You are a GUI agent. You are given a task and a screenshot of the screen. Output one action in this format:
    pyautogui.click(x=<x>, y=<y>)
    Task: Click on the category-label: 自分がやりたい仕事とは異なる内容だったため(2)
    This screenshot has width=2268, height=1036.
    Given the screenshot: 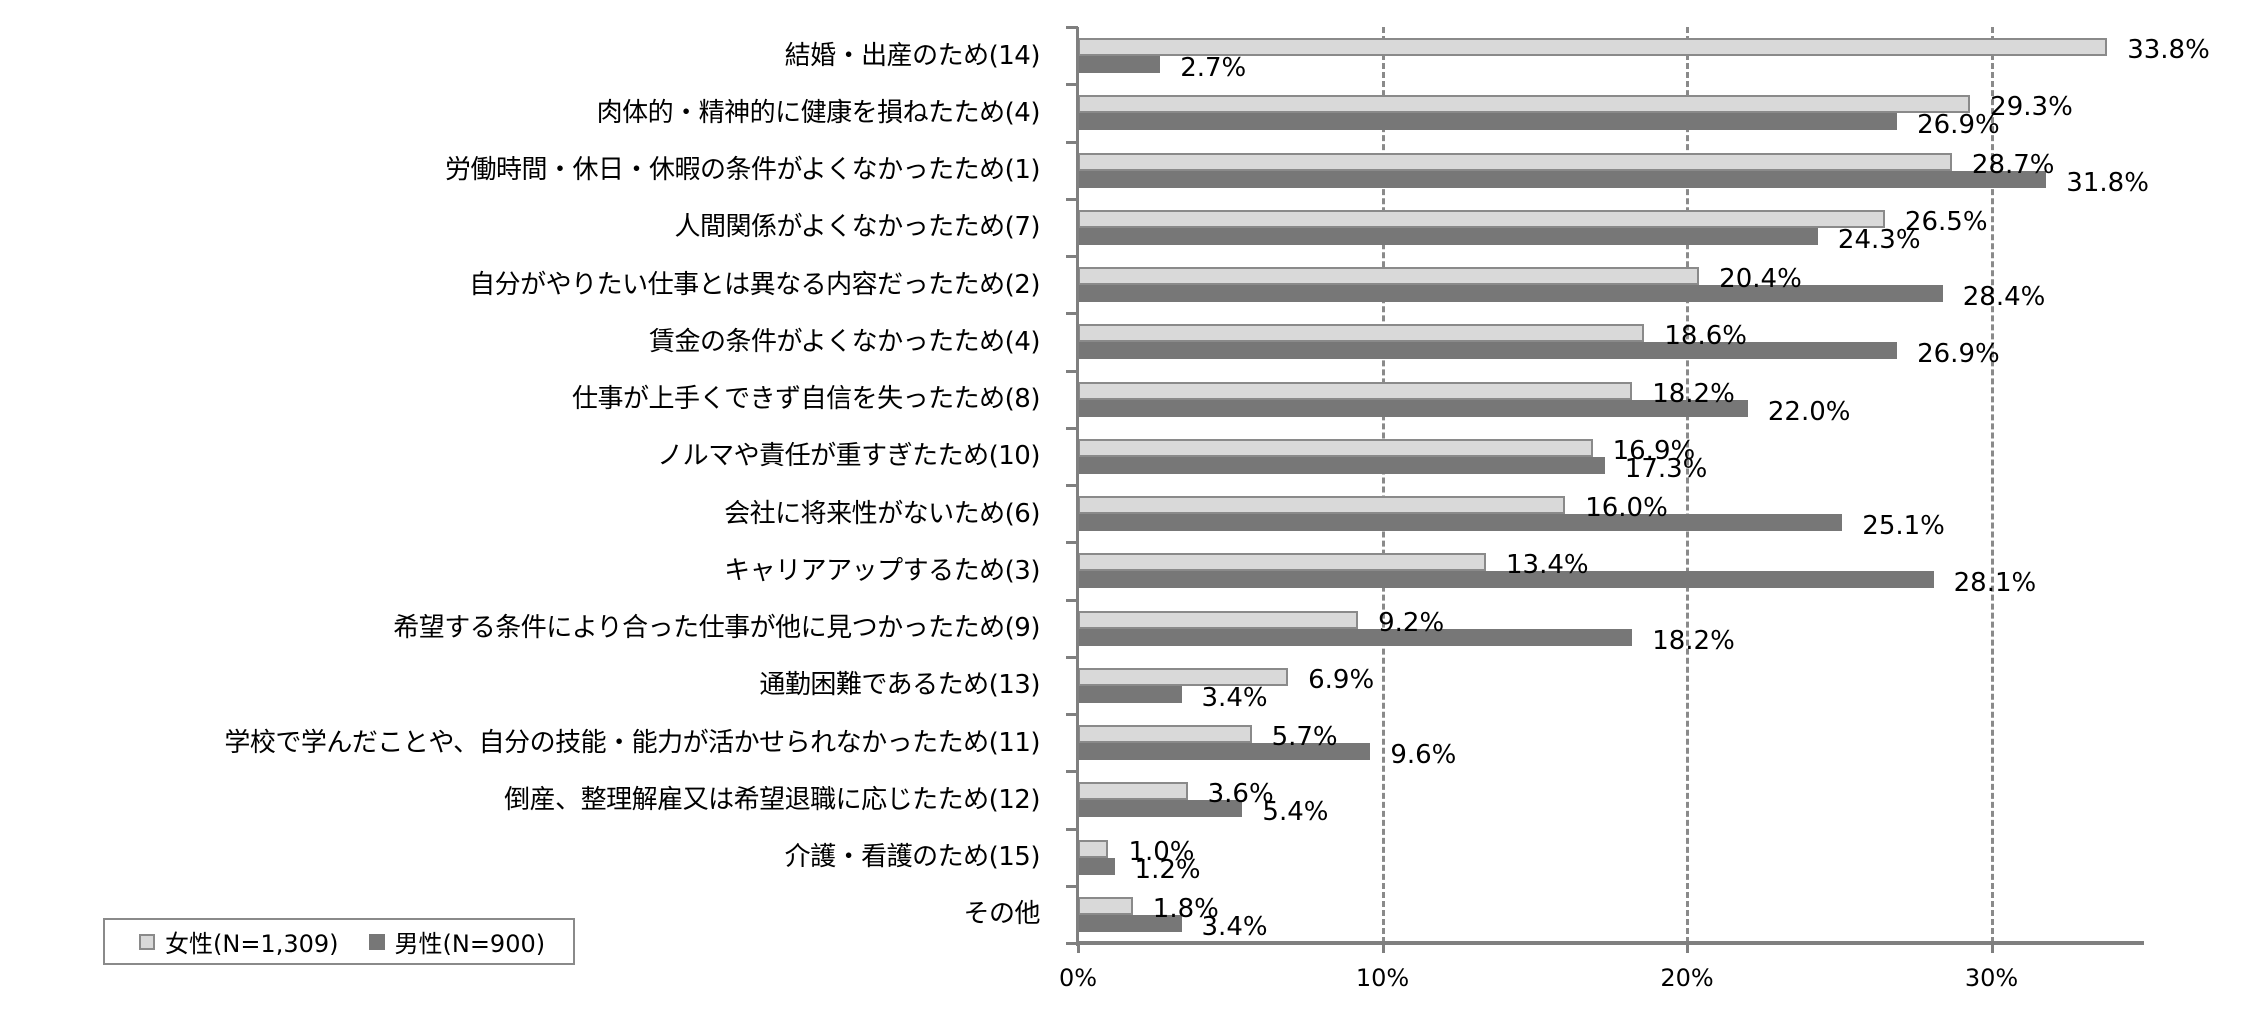 What is the action you would take?
    pyautogui.click(x=754, y=284)
    